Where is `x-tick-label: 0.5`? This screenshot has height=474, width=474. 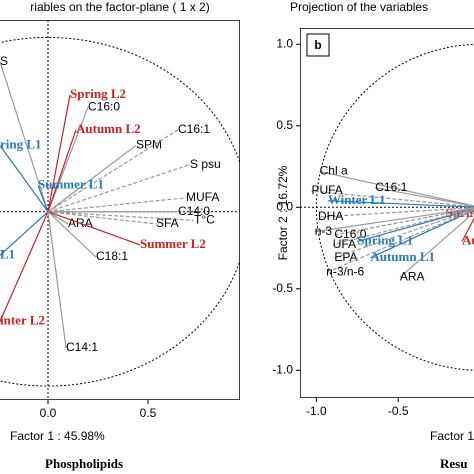 x-tick-label: 0.5 is located at coordinates (148, 413).